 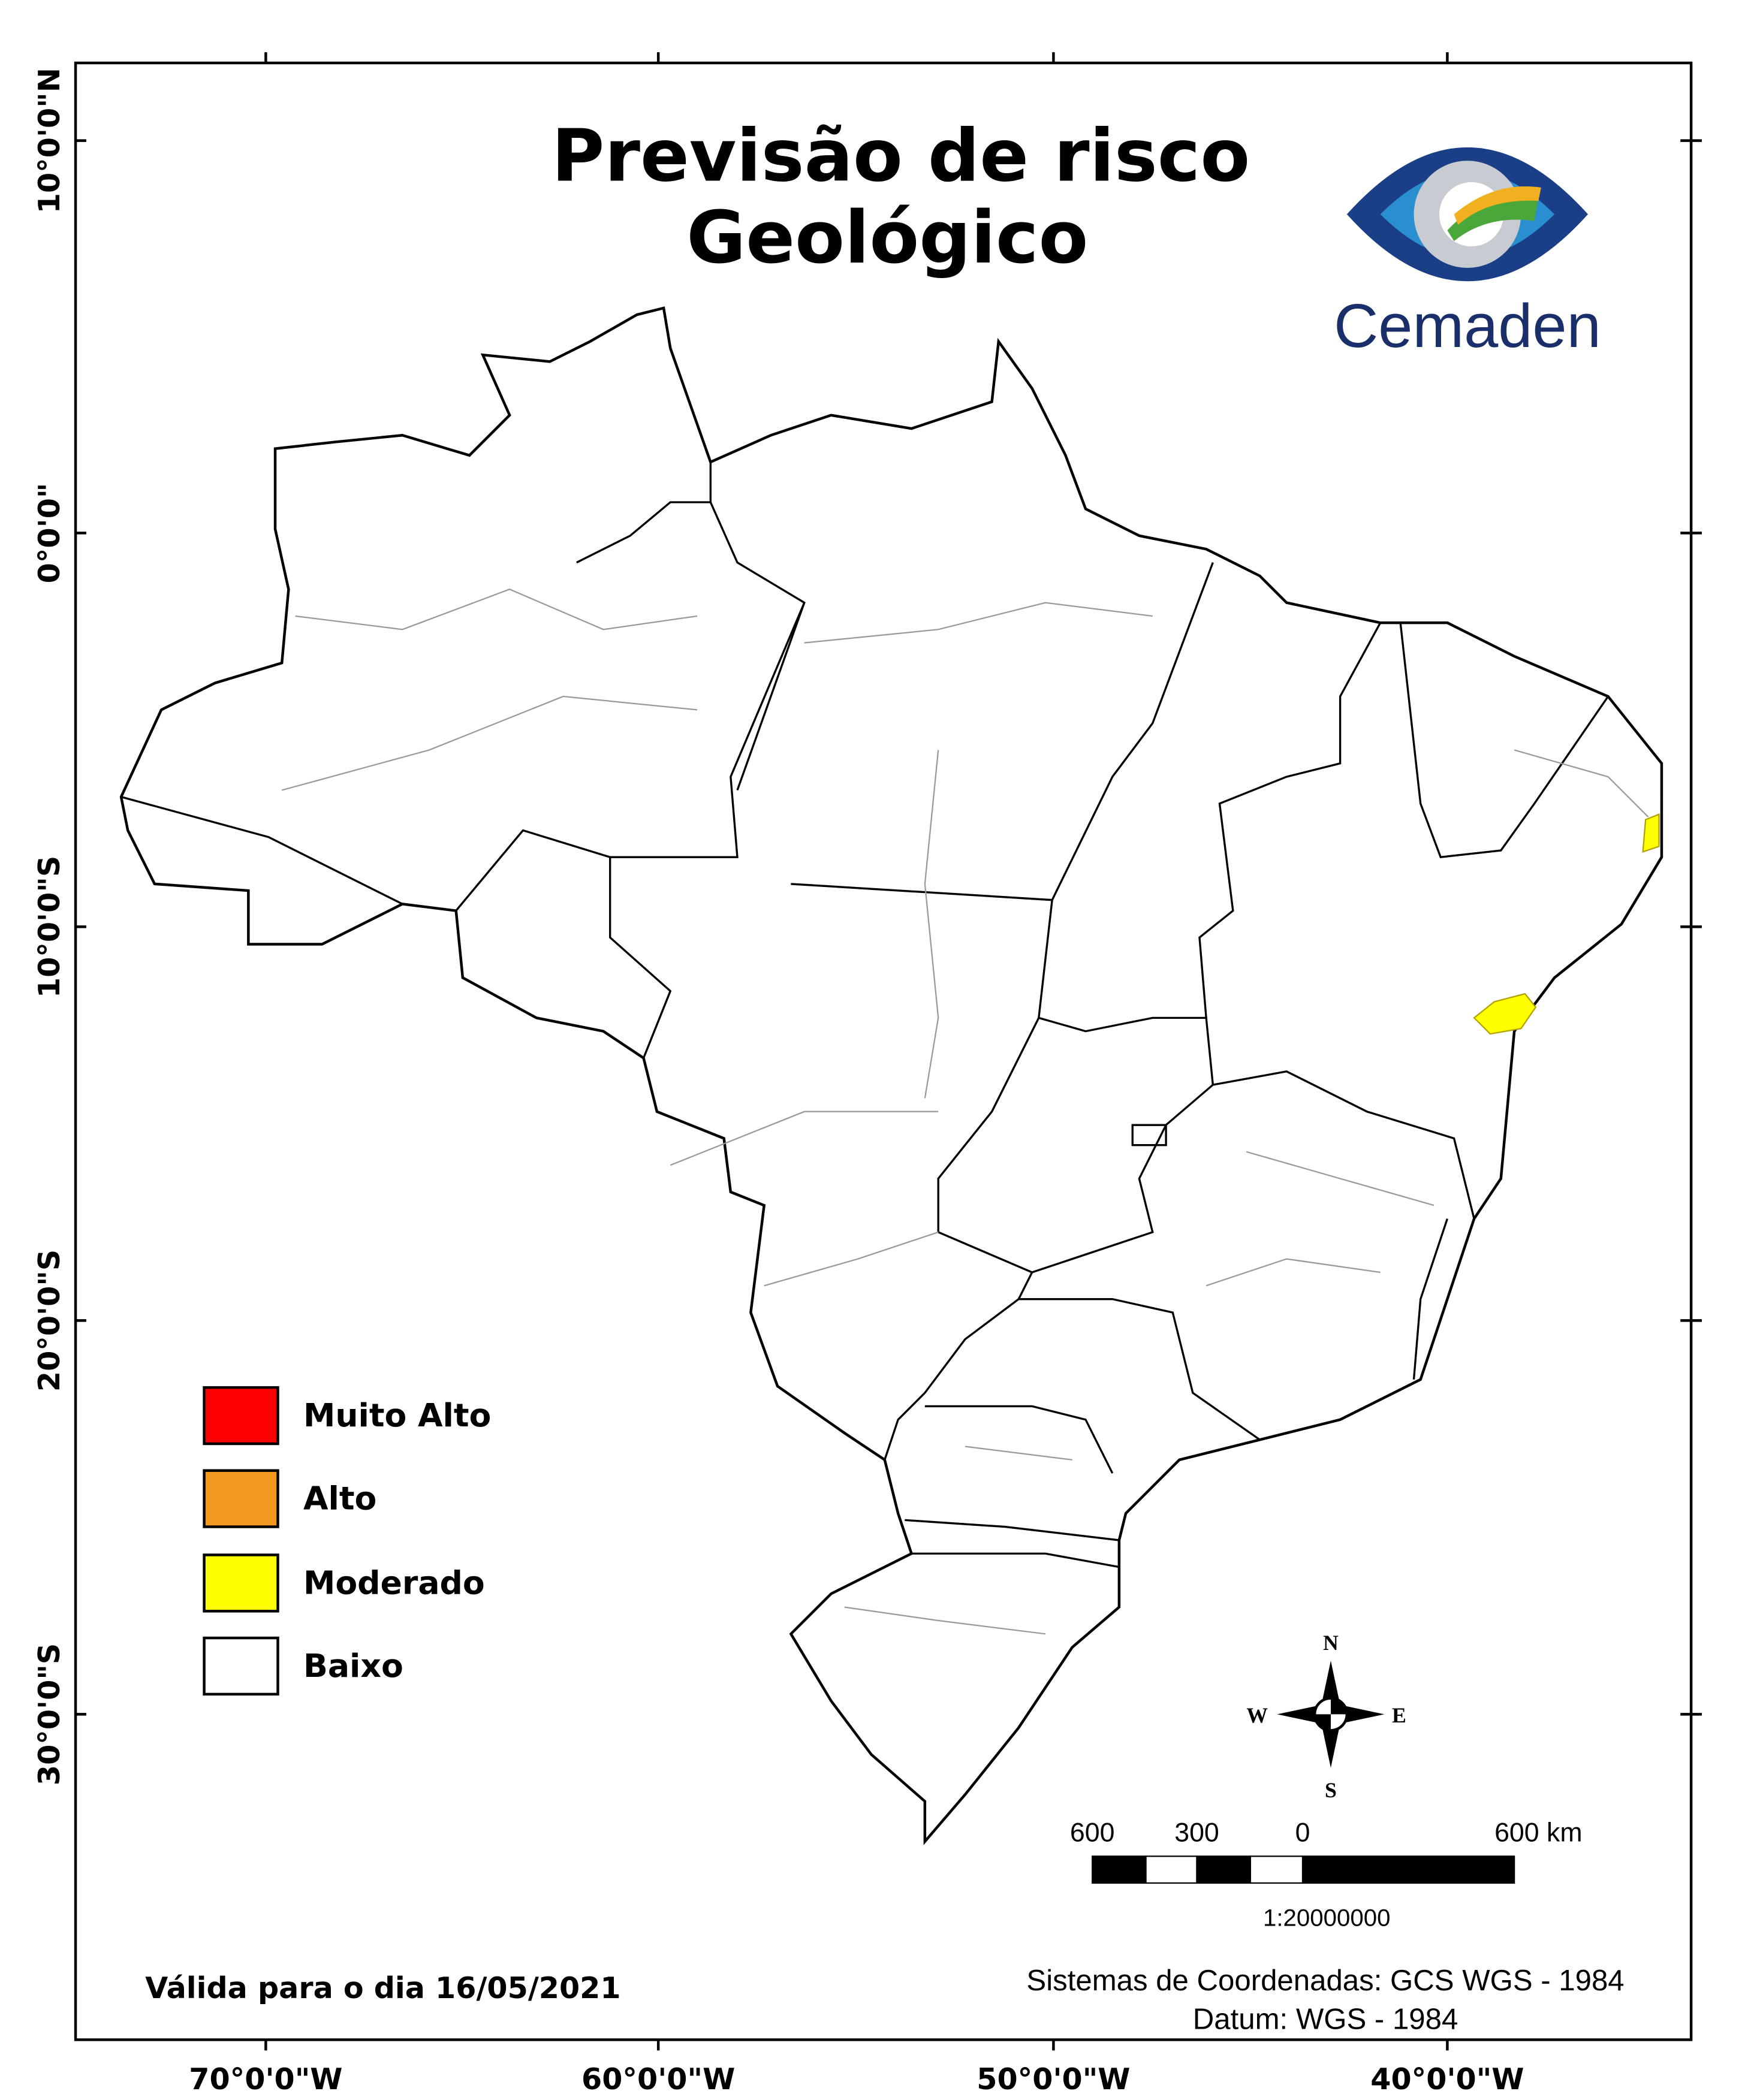 What do you see at coordinates (347, 1541) in the screenshot?
I see `legend: Muito Alto Alto Moderado Baixo` at bounding box center [347, 1541].